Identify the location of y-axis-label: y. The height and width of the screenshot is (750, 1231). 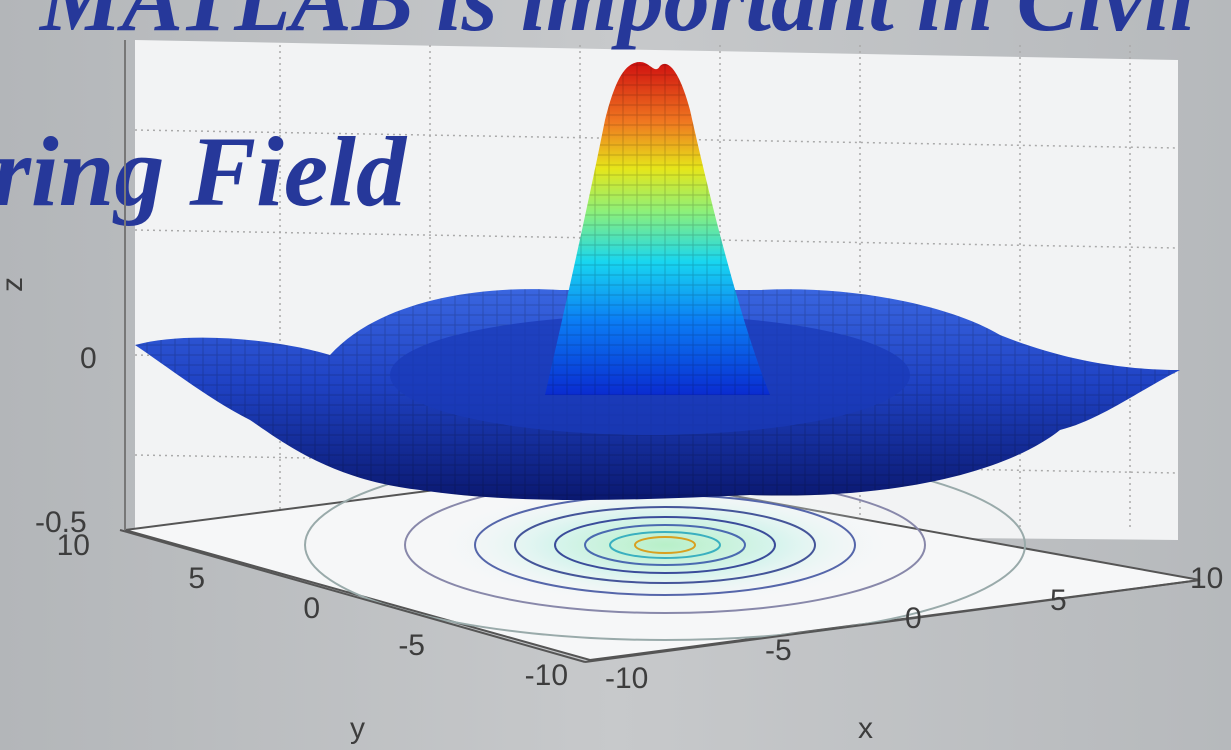
(357, 728).